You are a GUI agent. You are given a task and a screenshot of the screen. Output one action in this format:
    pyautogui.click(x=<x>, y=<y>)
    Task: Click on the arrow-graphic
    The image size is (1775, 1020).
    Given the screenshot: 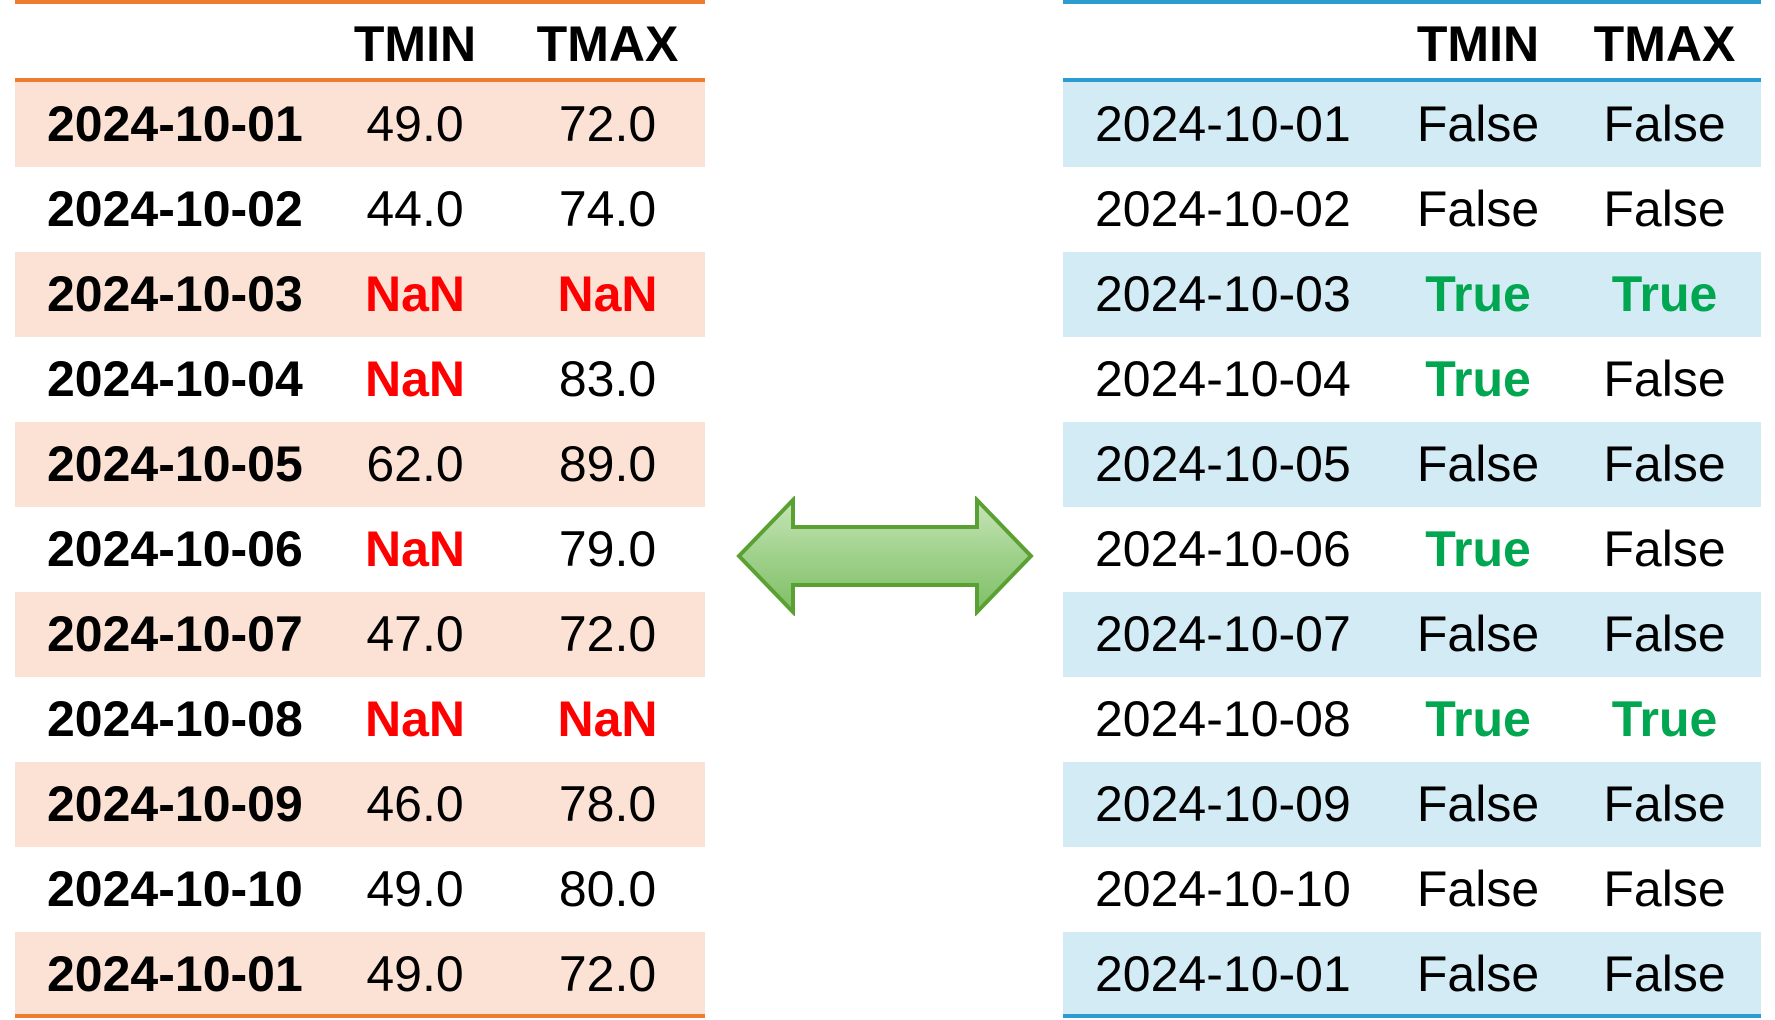 What is the action you would take?
    pyautogui.click(x=885, y=556)
    